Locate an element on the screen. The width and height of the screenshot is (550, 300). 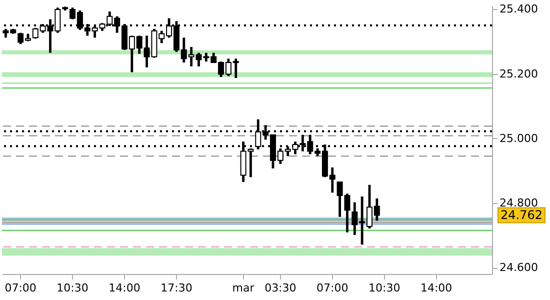
x-tick-label: 17:30 is located at coordinates (176, 288).